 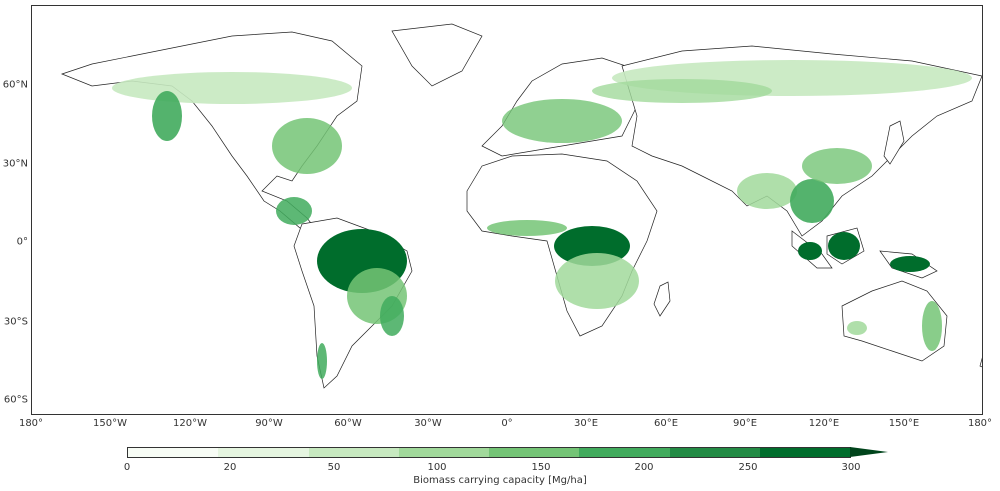 I want to click on lon-label: 150°W, so click(x=110, y=423).